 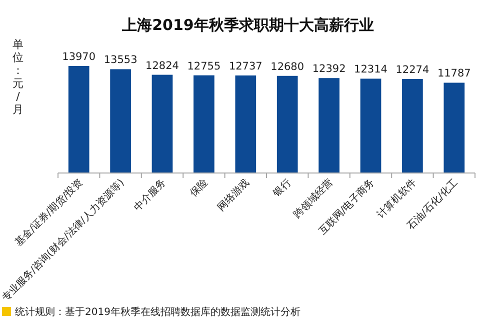 I want to click on y-axis-title: 单位：元/月, so click(x=18, y=77).